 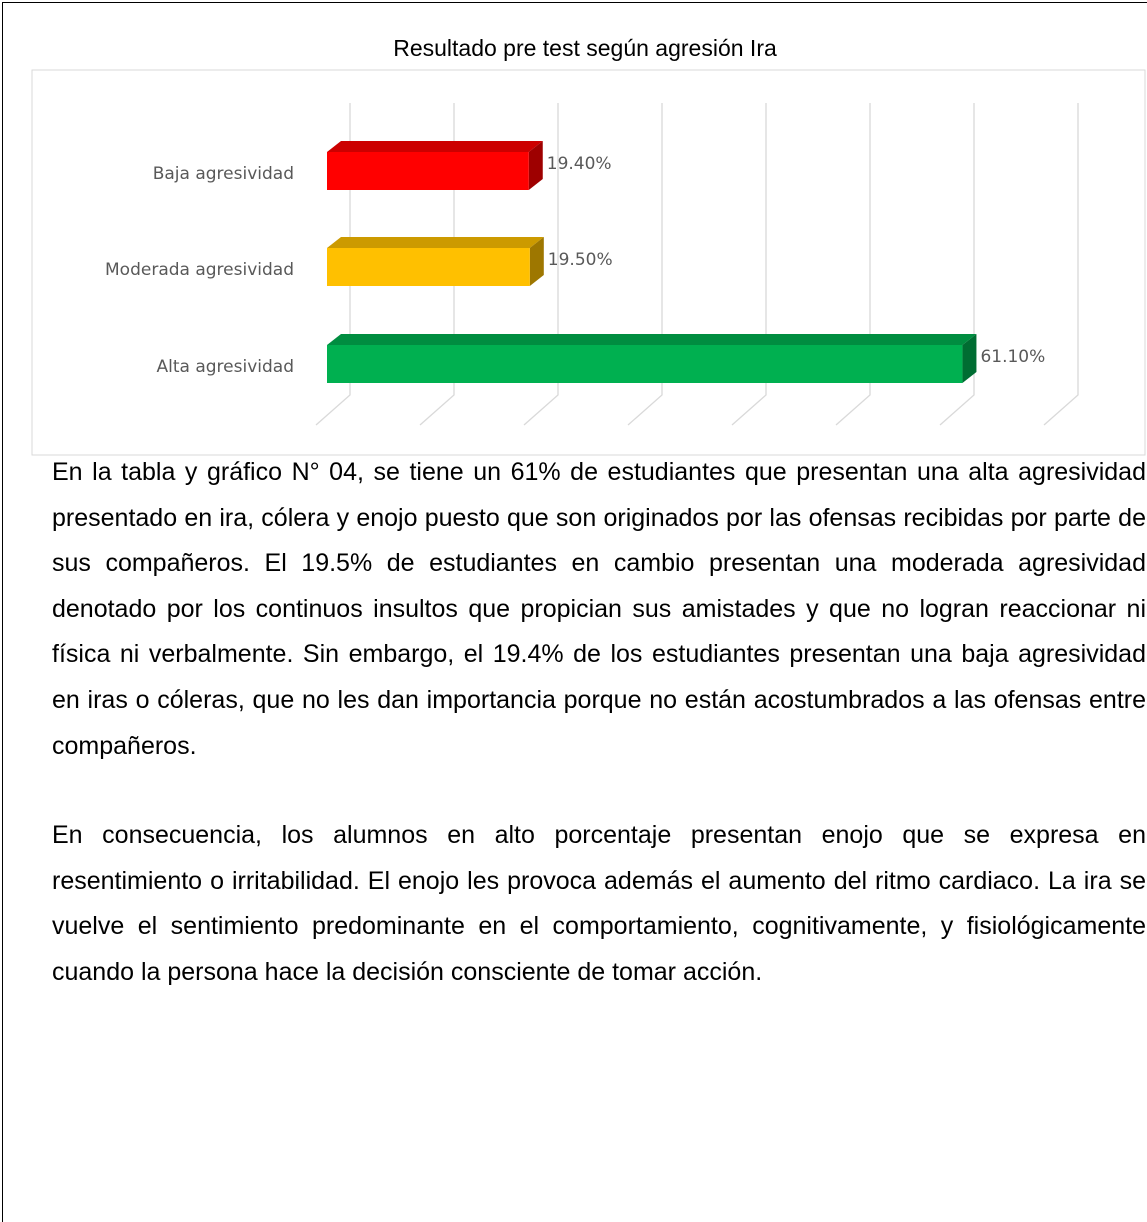 What do you see at coordinates (223, 174) in the screenshot?
I see `y-tick-label: Baja agresividad` at bounding box center [223, 174].